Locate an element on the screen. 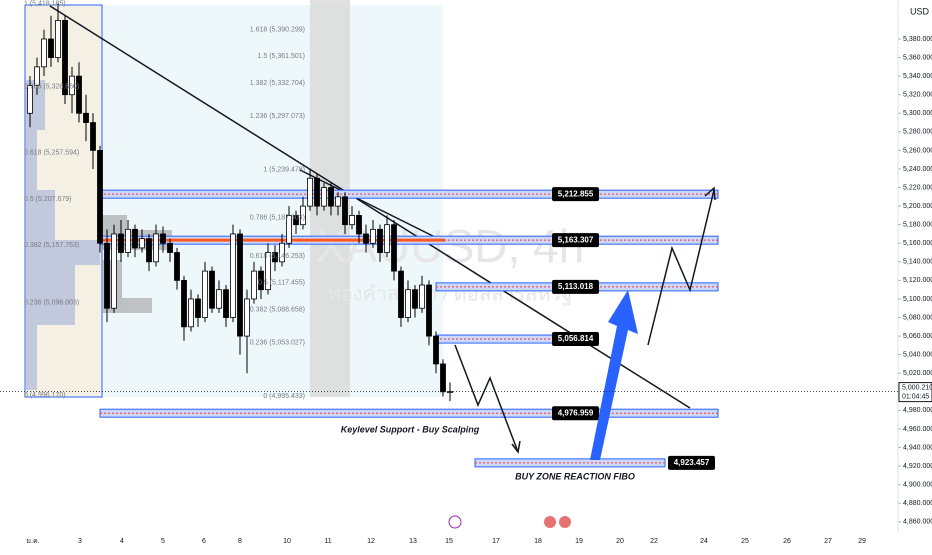 The height and width of the screenshot is (555, 932). fib-label: 1.5 (5,361.501) is located at coordinates (281, 56).